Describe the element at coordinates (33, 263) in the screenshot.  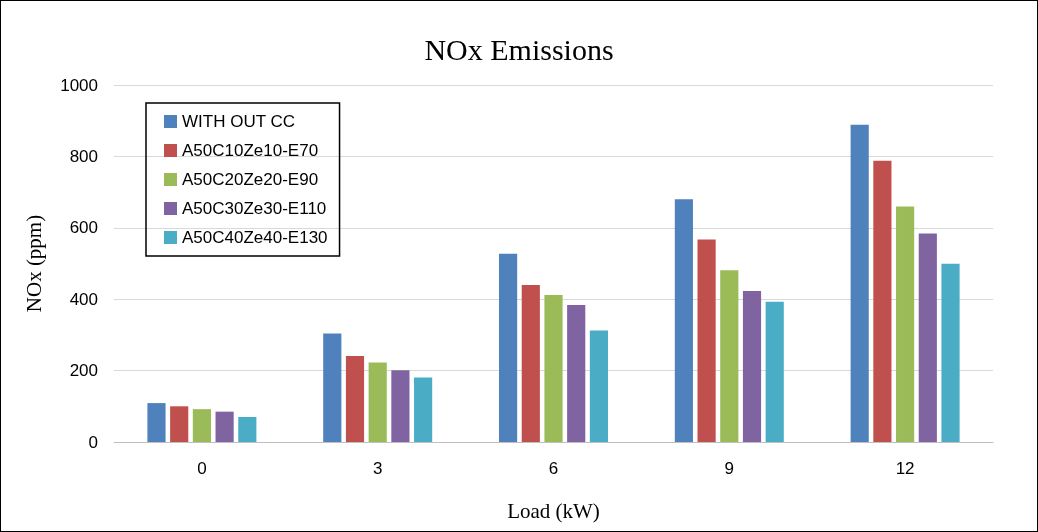
I see `y-axis-title: NOx (ppm)` at that location.